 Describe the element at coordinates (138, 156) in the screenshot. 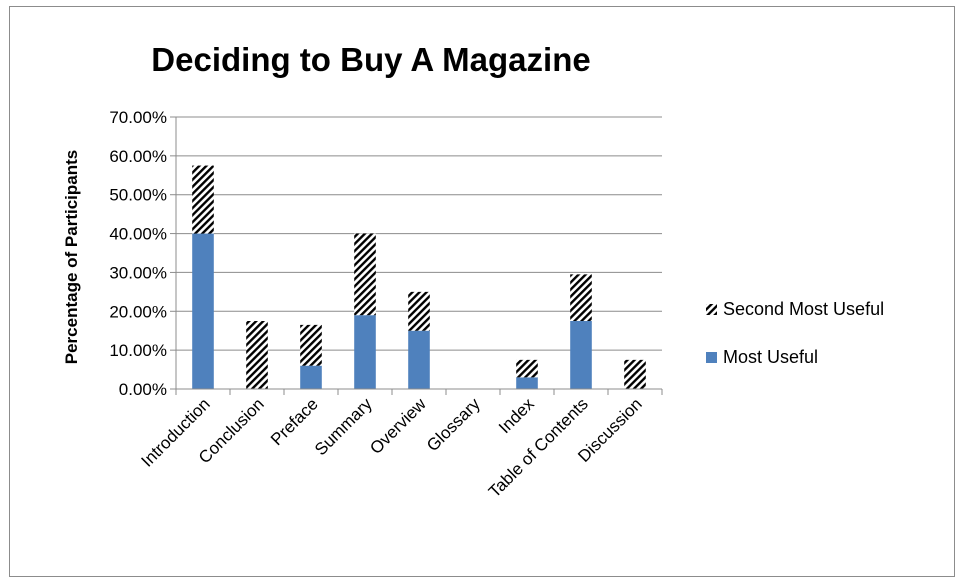

I see `y-tick-label: 60.00%` at that location.